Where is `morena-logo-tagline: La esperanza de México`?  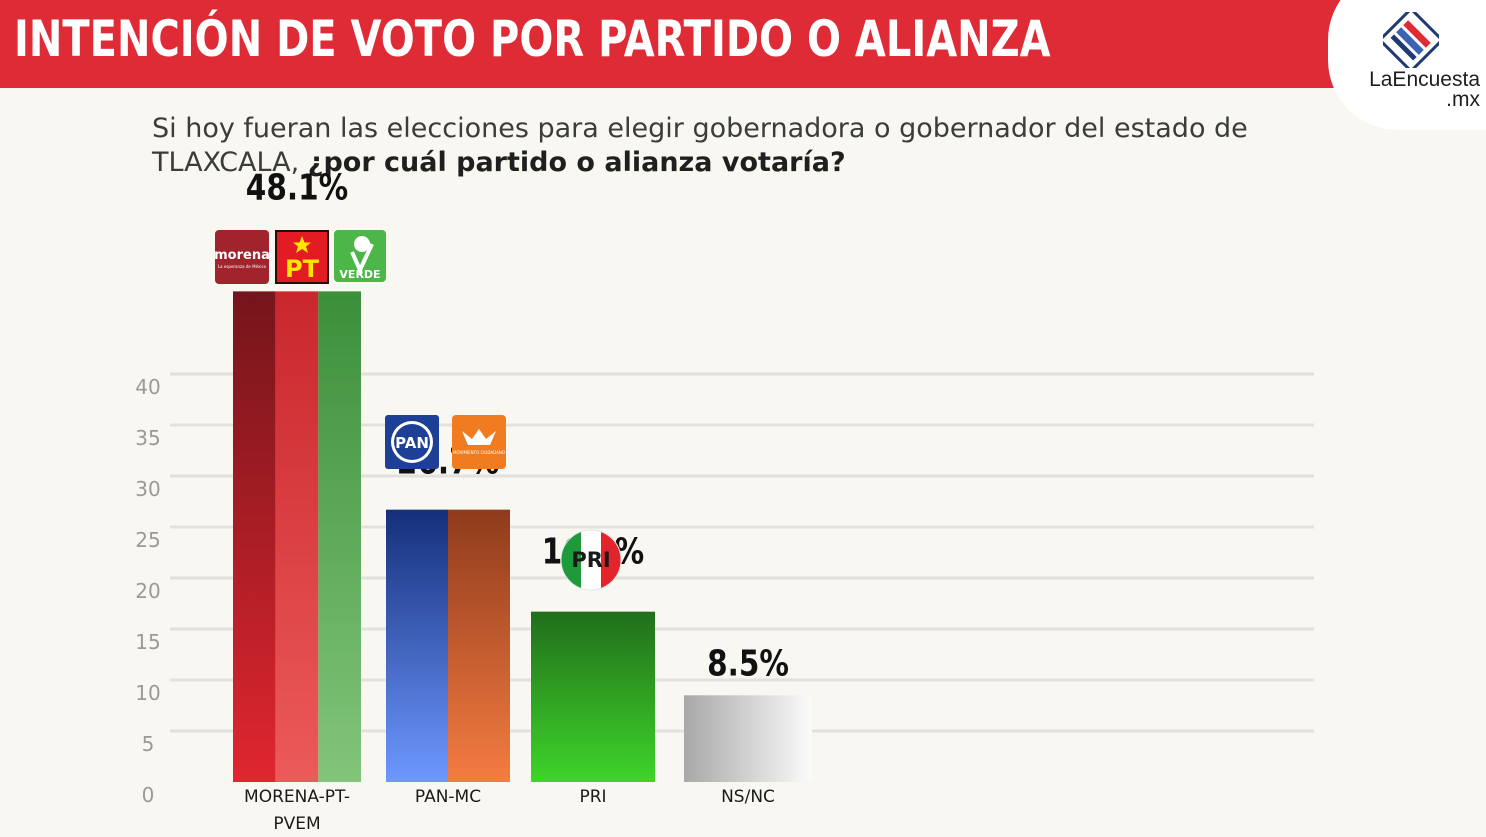 morena-logo-tagline: La esperanza de México is located at coordinates (242, 266).